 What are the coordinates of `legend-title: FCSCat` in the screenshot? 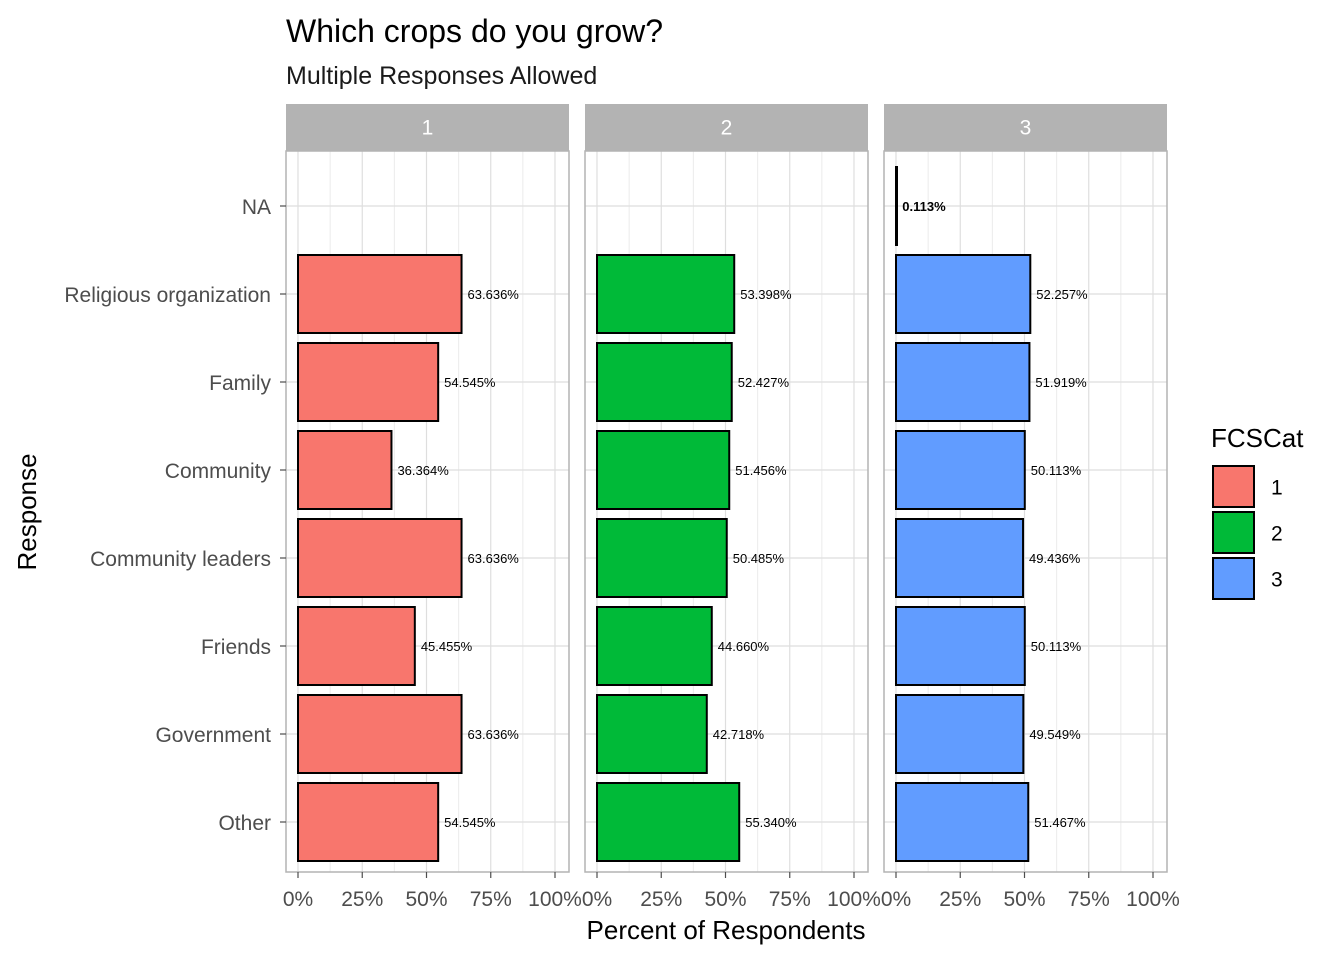 It's located at (1257, 438).